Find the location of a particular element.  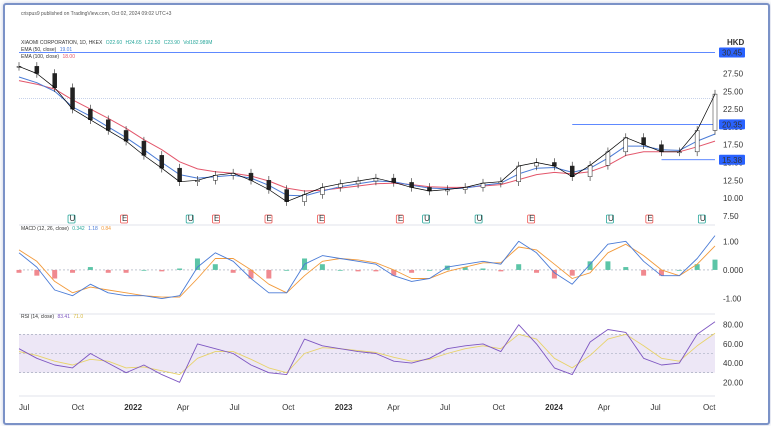

rsi-v2: 71.0 is located at coordinates (78, 317).